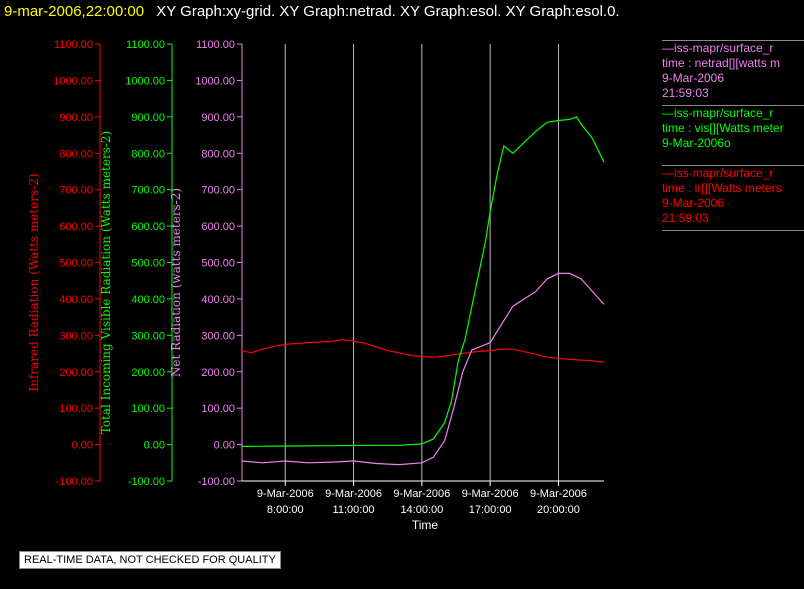  I want to click on x-tick-time-3: 17:00:00, so click(490, 510).